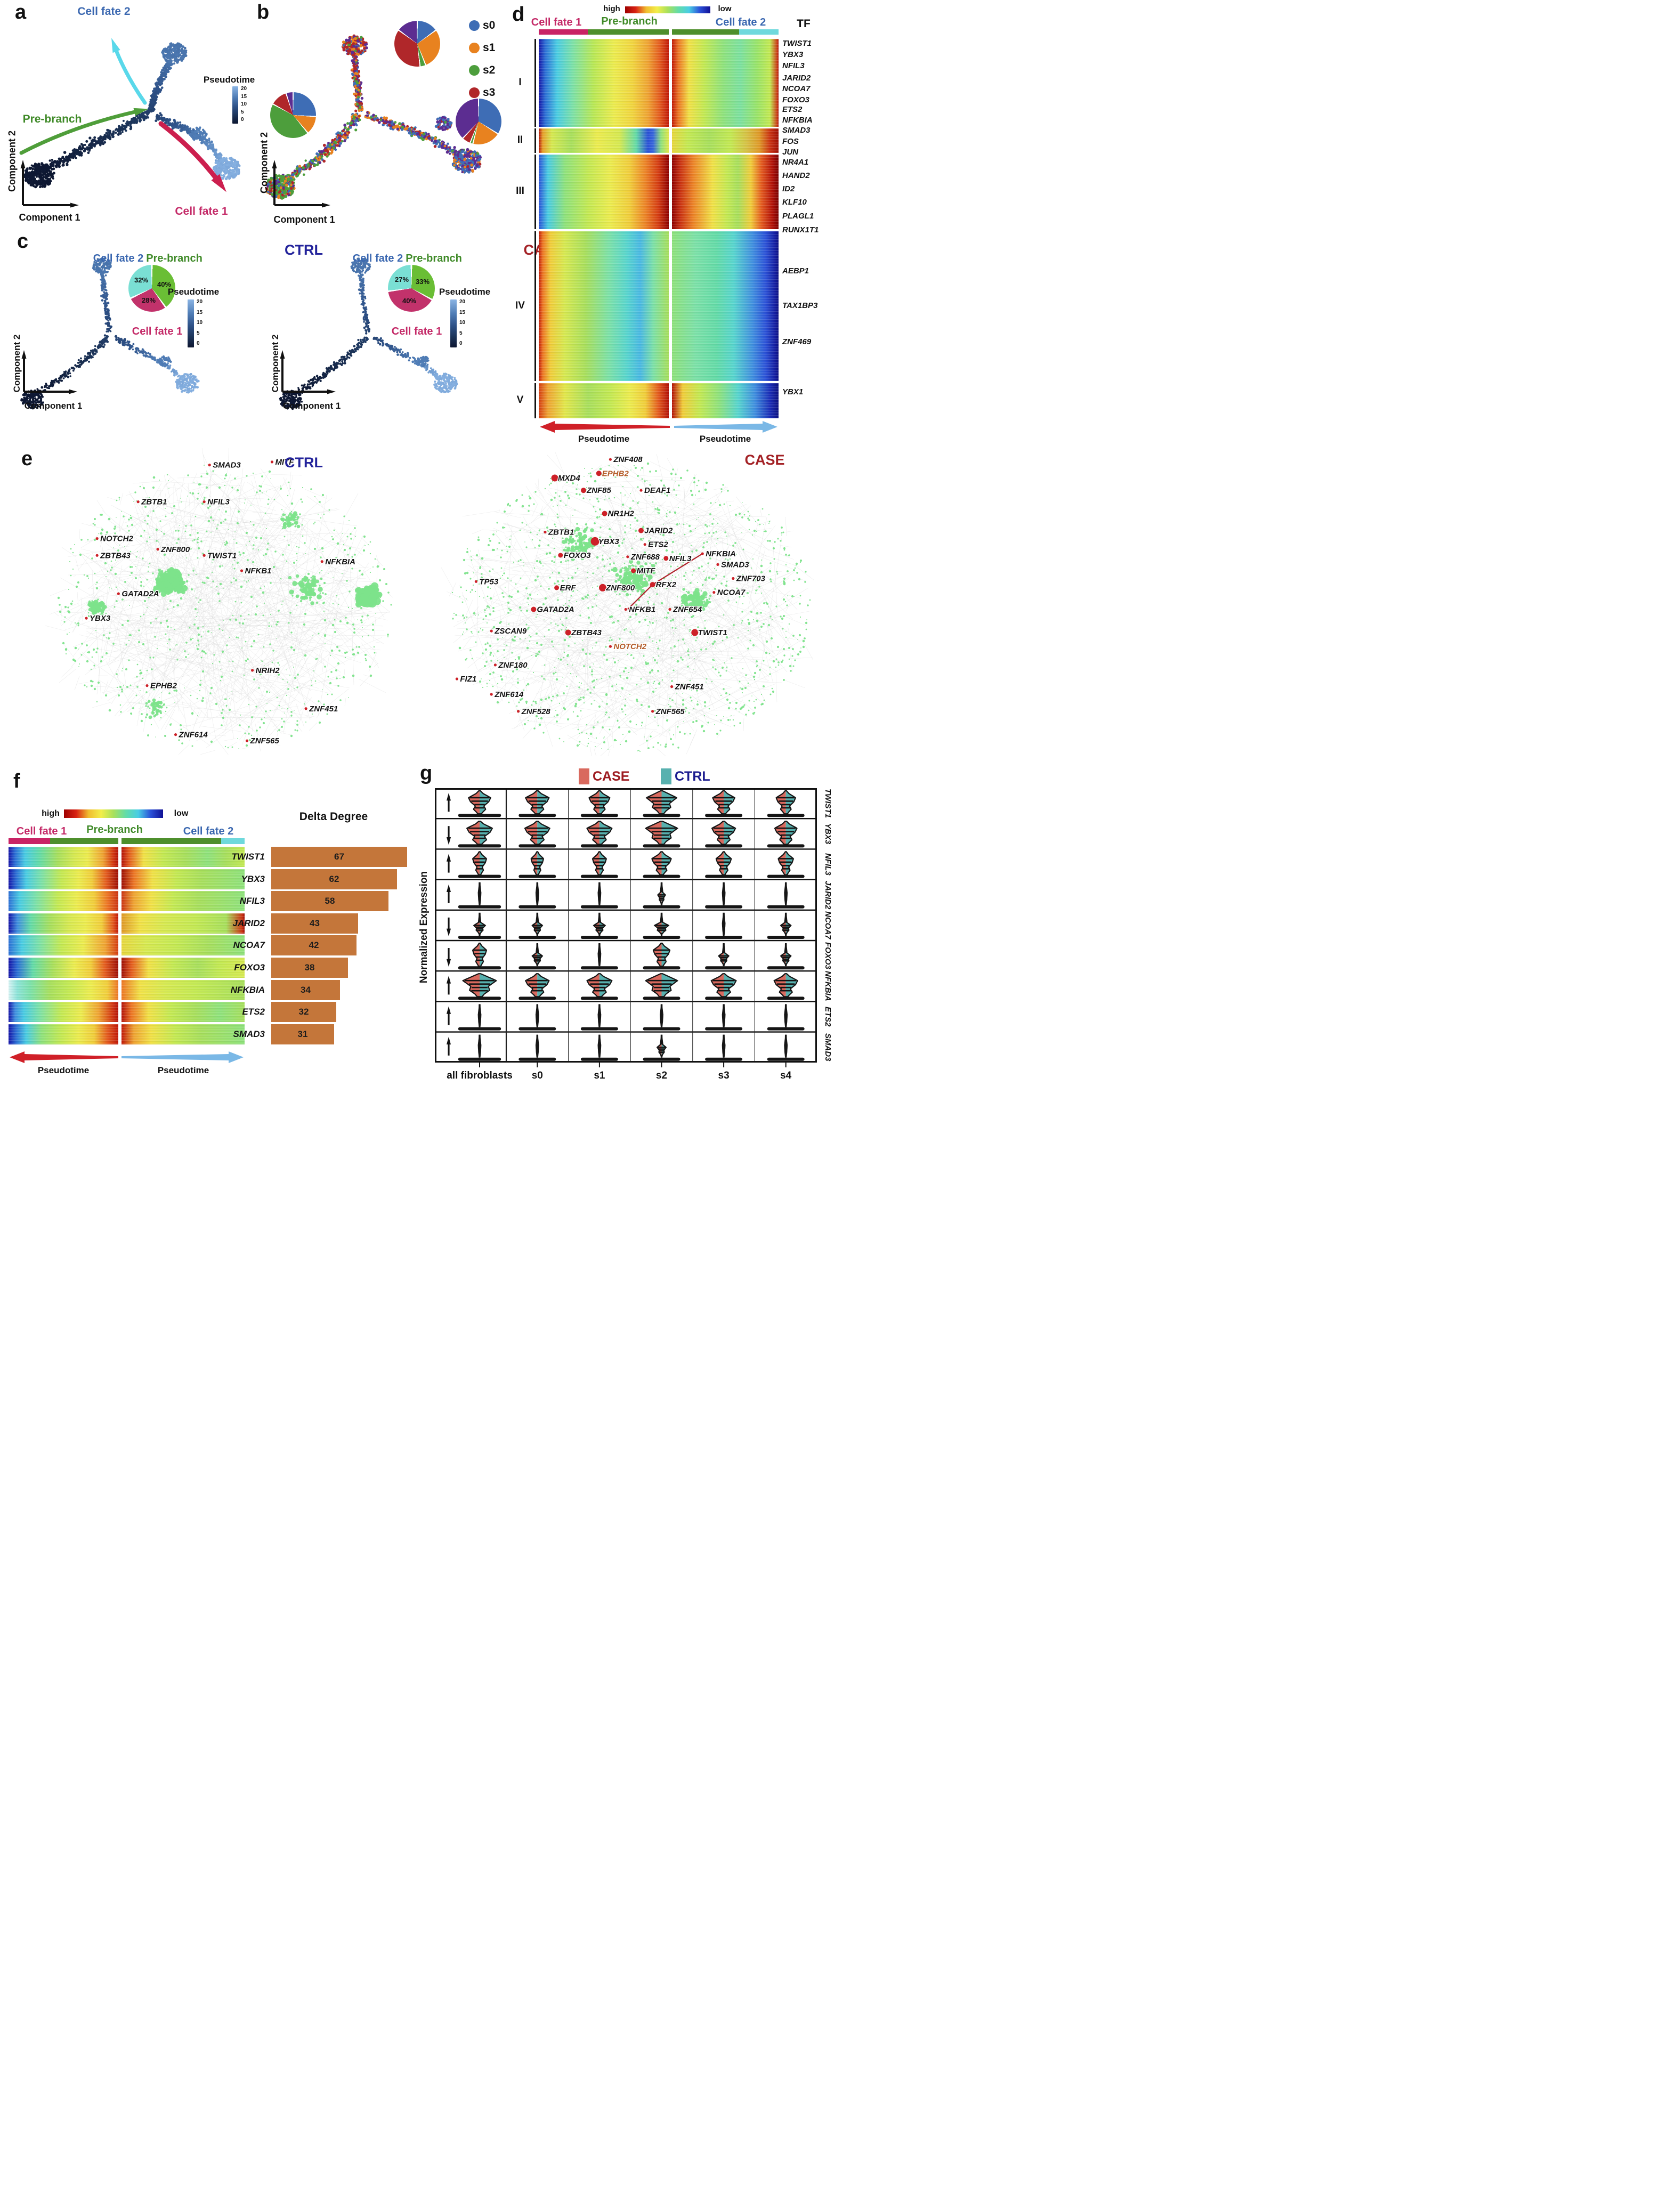  What do you see at coordinates (474, 25) in the screenshot?
I see `legend-swatch-s0` at bounding box center [474, 25].